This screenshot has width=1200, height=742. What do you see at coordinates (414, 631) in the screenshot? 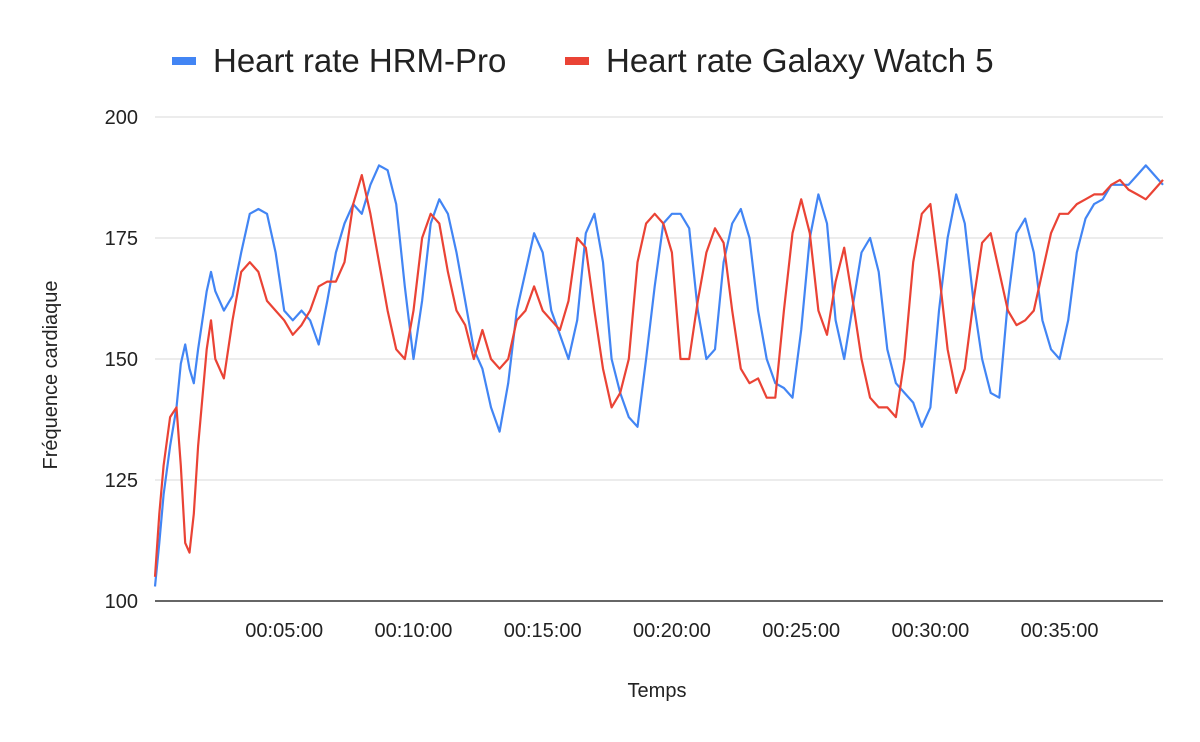
I see `x-tick-label: 00:10:00` at bounding box center [414, 631].